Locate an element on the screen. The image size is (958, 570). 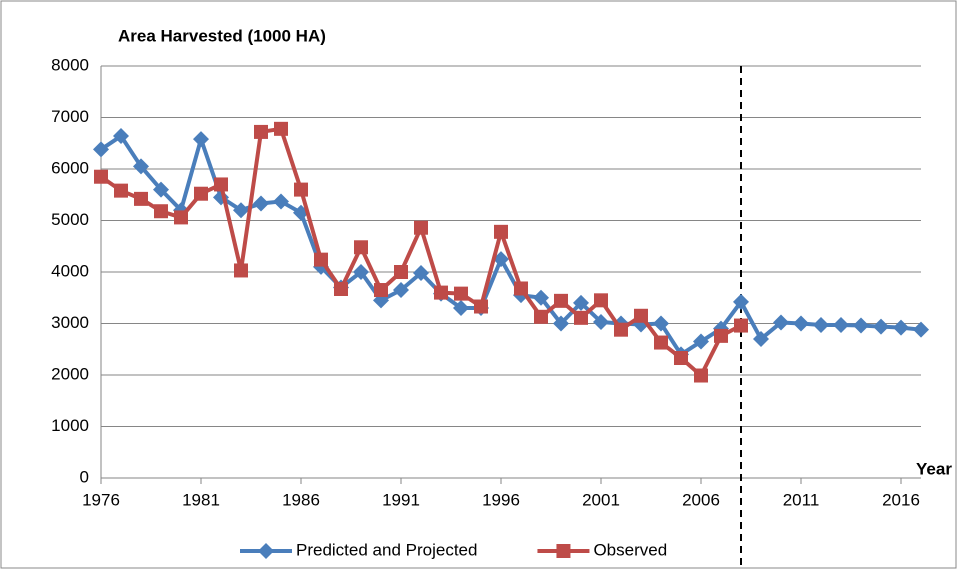
y-tick-label: 2000 is located at coordinates (70, 373).